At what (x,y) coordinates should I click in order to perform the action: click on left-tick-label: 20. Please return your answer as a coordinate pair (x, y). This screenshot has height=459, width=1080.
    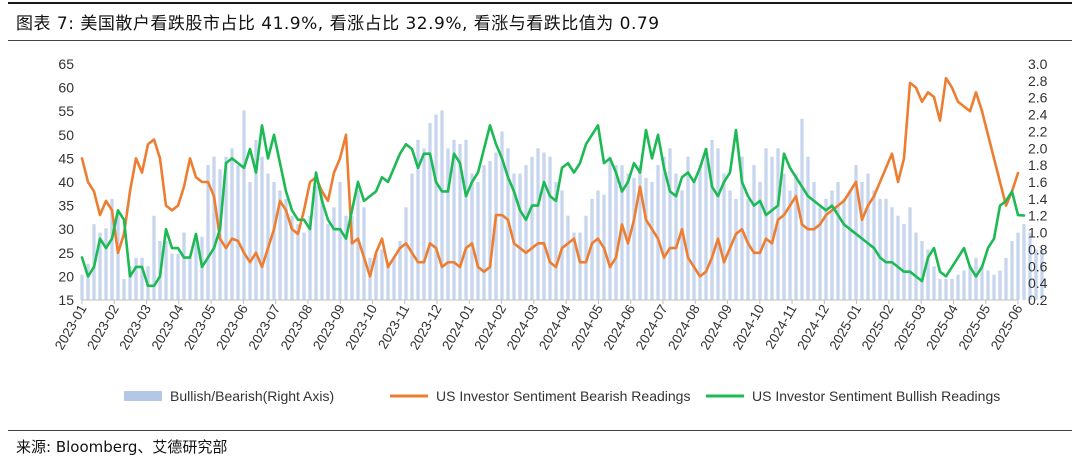
    Looking at the image, I should click on (66, 276).